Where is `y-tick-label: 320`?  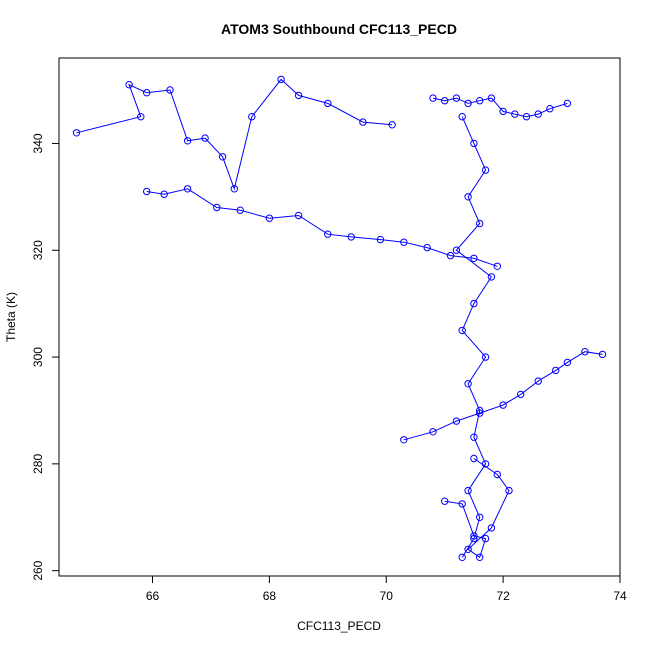
y-tick-label: 320 is located at coordinates (38, 250).